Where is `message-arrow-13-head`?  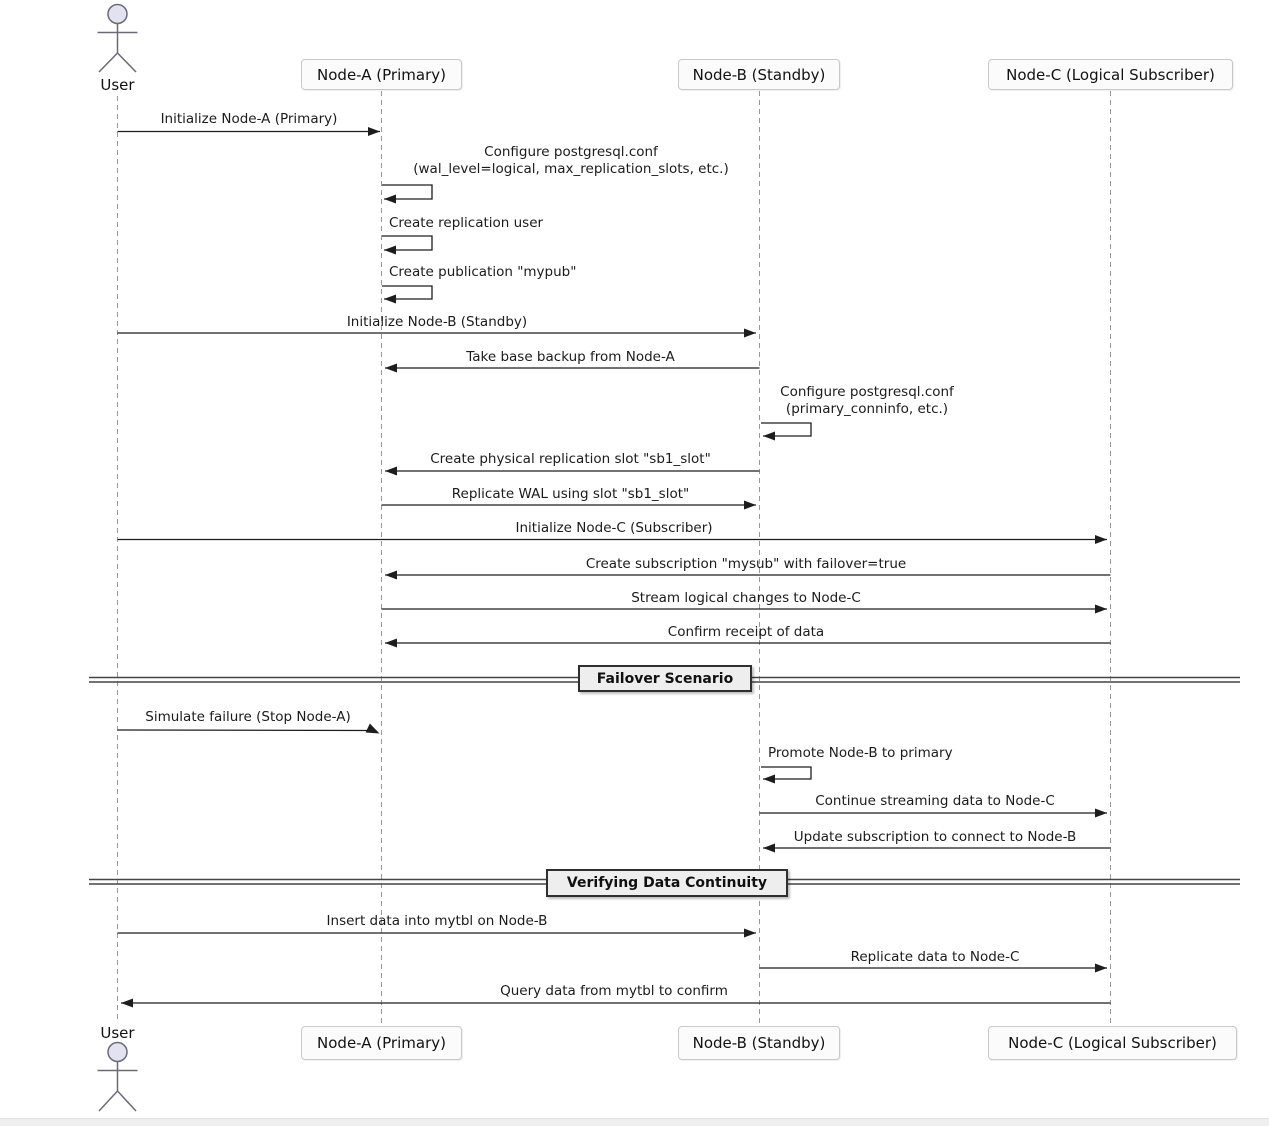 message-arrow-13-head is located at coordinates (372, 728).